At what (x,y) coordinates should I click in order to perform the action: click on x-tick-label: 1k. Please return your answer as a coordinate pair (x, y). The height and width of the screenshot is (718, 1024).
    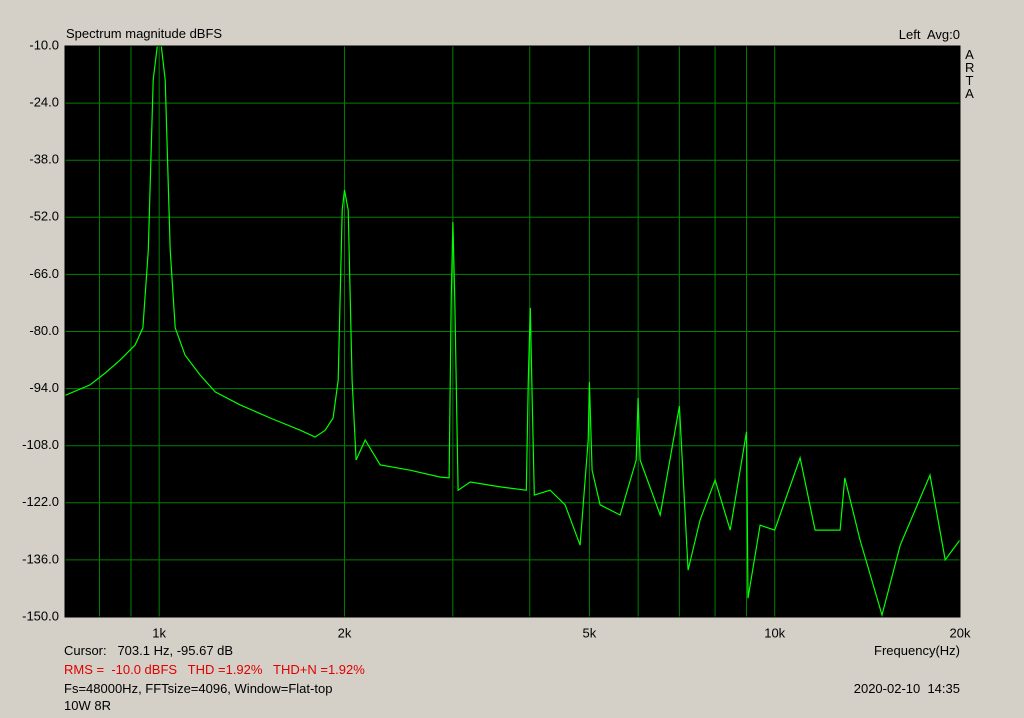
    Looking at the image, I should click on (159, 632).